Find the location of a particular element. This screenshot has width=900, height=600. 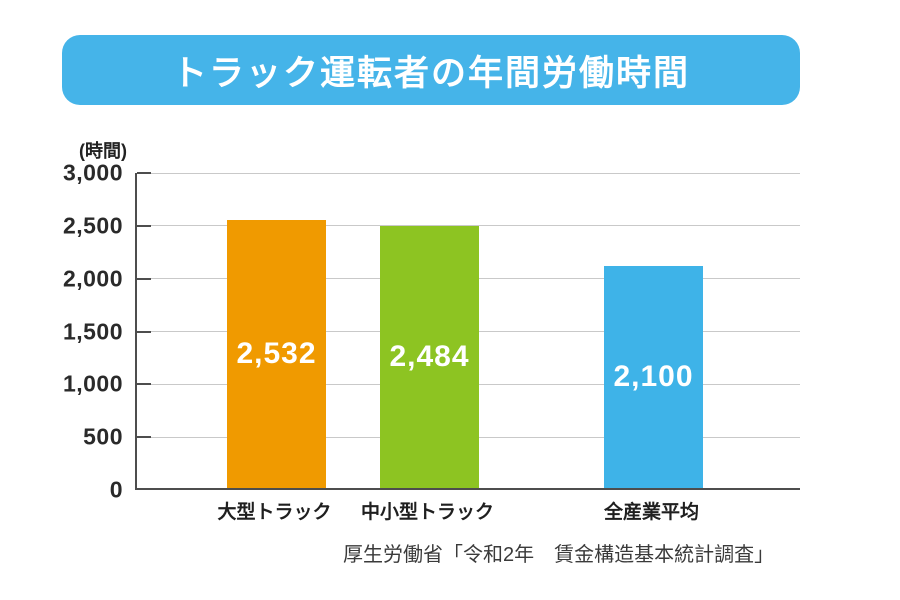

y-axis-unit-label: (時間) is located at coordinates (103, 151).